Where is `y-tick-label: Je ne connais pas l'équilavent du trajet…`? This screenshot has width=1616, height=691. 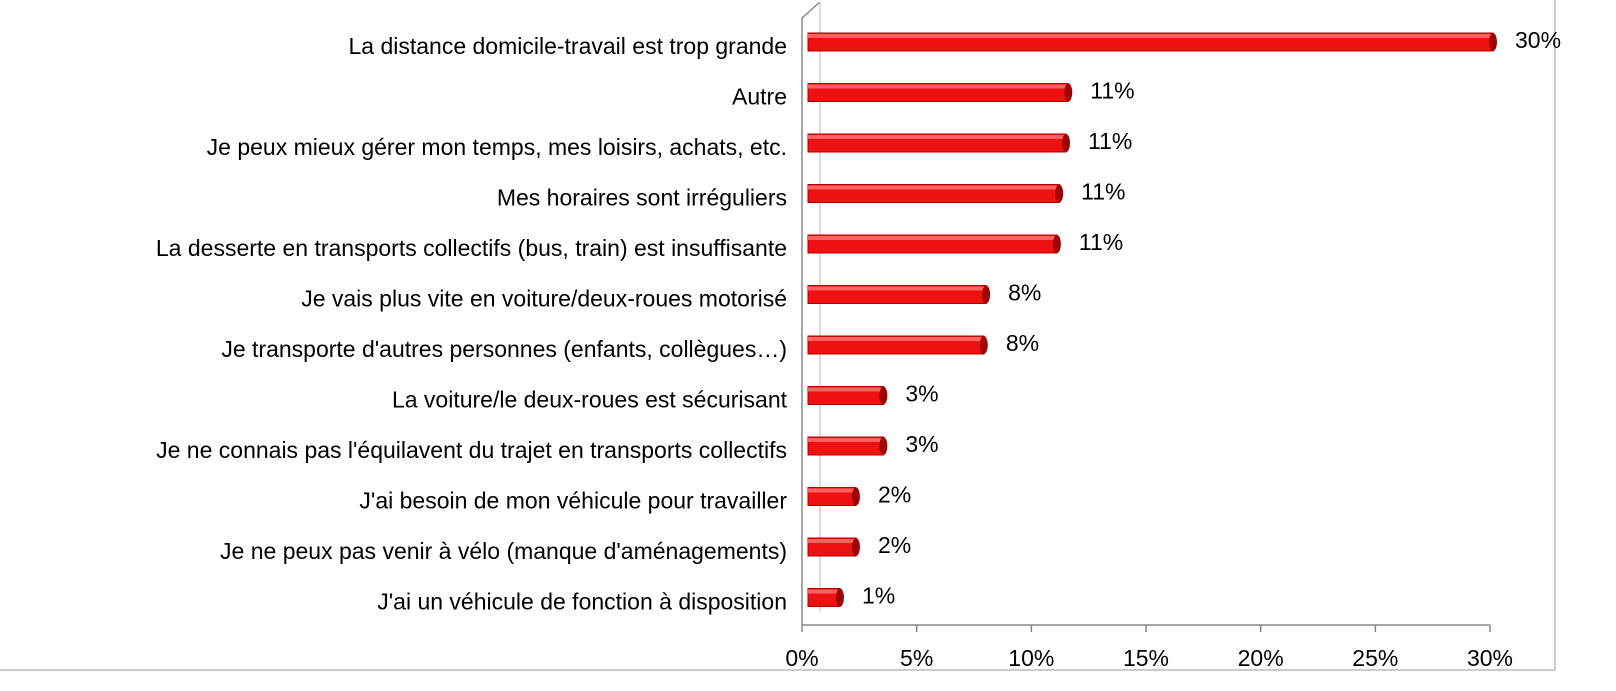 y-tick-label: Je ne connais pas l'équilavent du trajet… is located at coordinates (471, 450).